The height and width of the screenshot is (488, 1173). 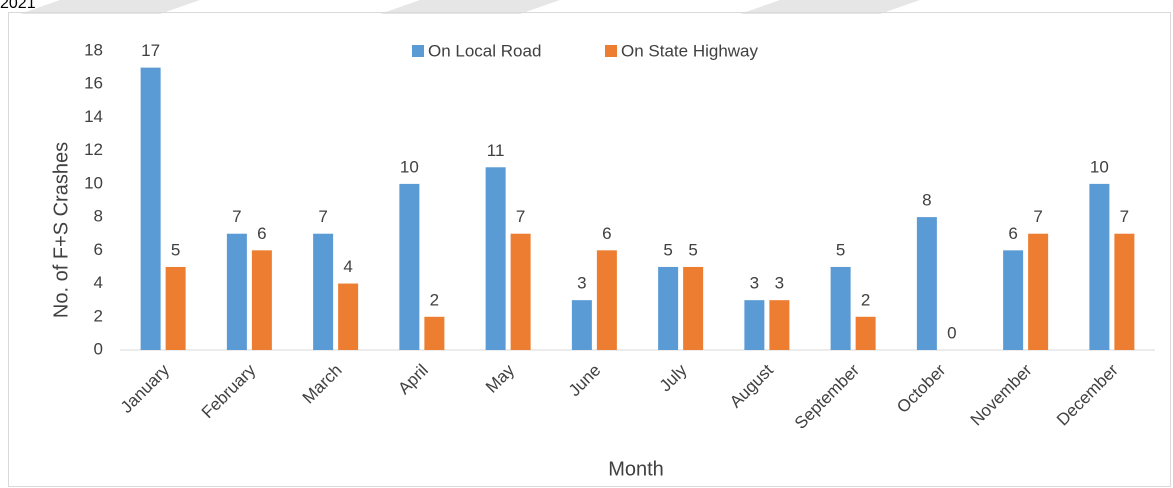 What do you see at coordinates (93, 49) in the screenshot?
I see `y-tick-label: 18` at bounding box center [93, 49].